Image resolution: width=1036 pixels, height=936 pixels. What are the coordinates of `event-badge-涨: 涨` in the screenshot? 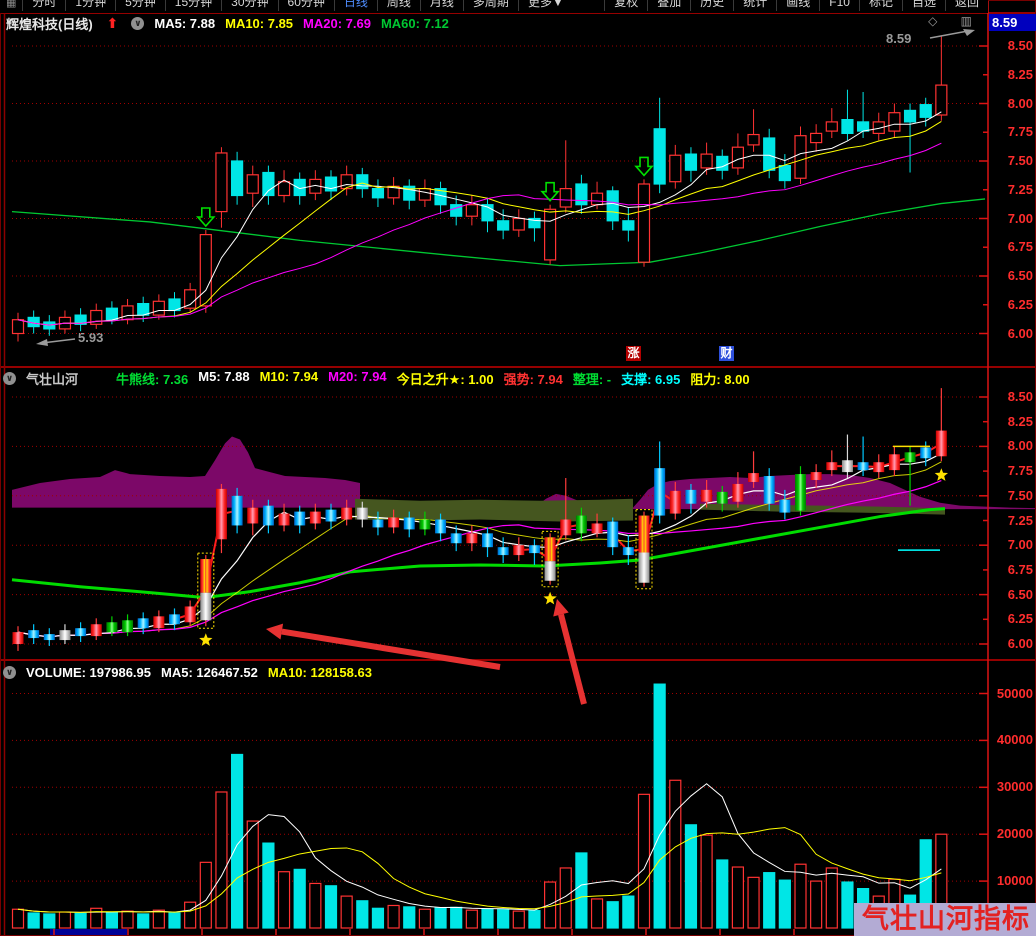 It's located at (633, 353).